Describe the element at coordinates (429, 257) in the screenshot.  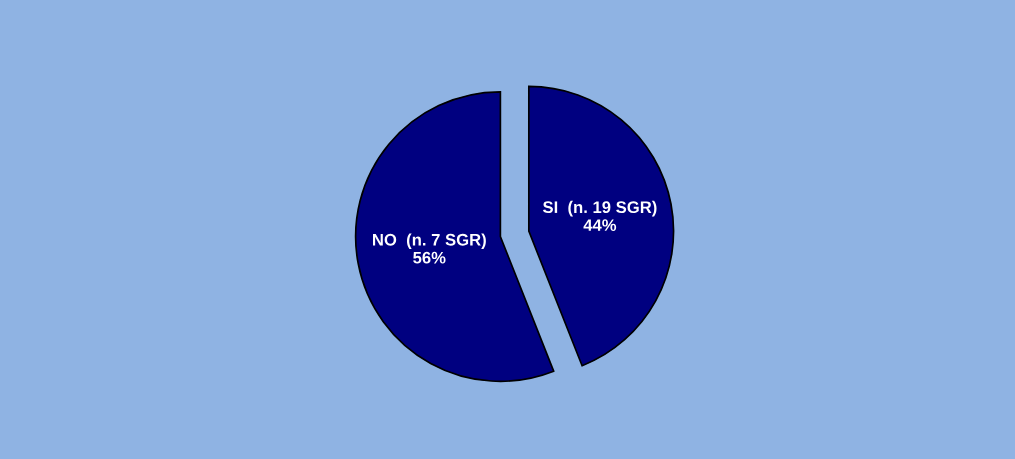
I see `data-label: 56%` at that location.